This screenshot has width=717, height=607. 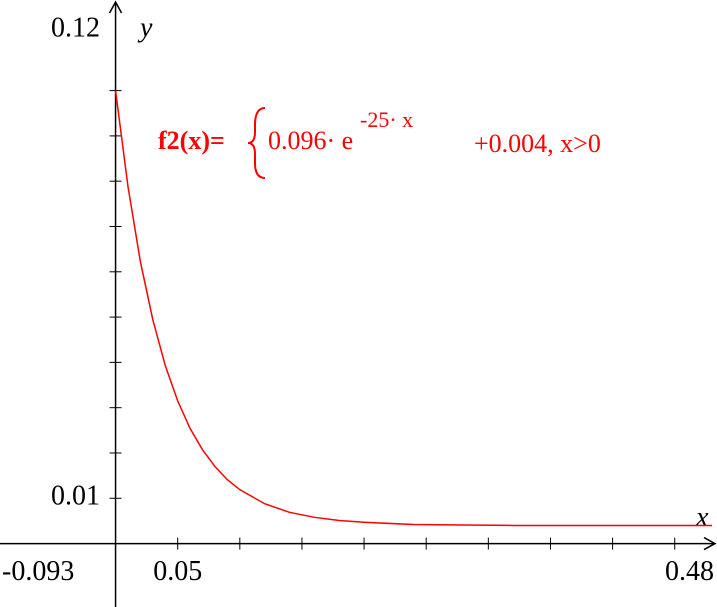 I want to click on annotation-base: 0.096· e, so click(x=310, y=140).